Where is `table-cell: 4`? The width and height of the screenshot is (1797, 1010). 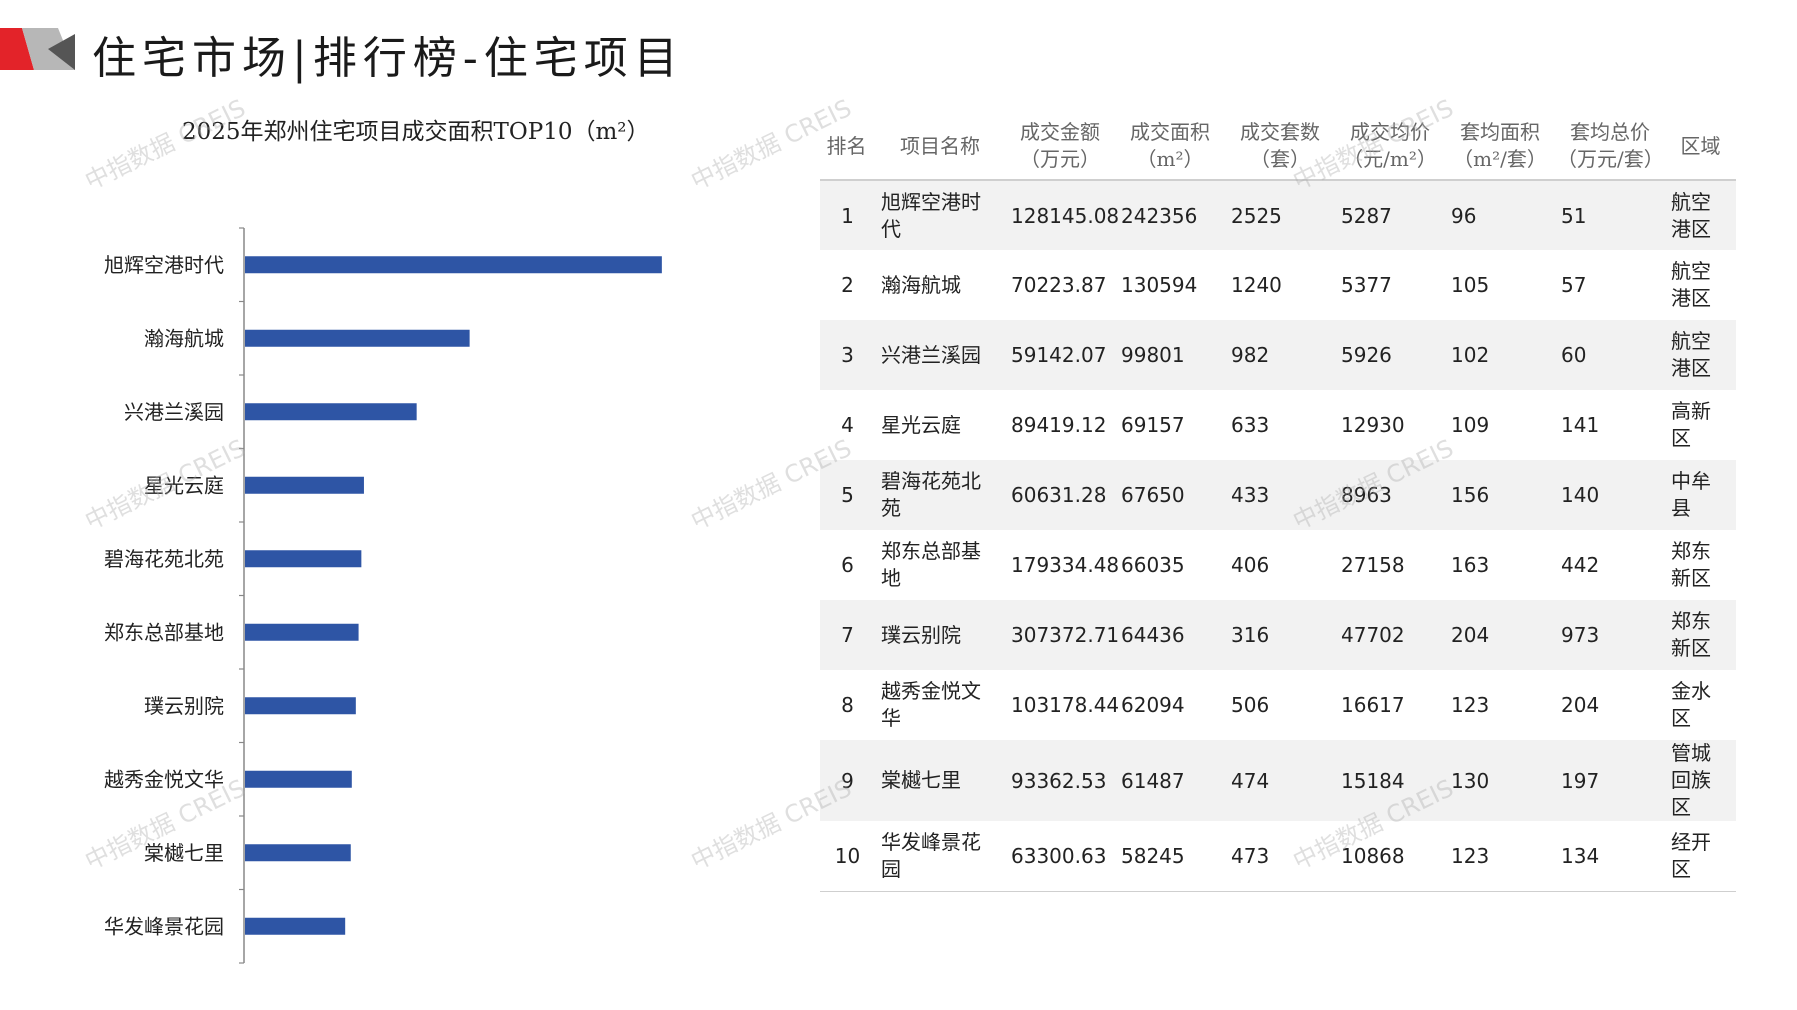
table-cell: 4 is located at coordinates (847, 425).